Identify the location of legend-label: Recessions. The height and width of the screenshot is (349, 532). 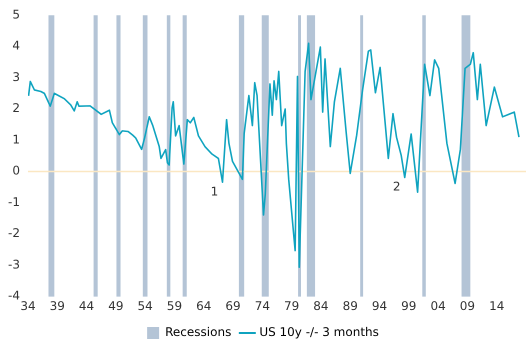
(198, 332).